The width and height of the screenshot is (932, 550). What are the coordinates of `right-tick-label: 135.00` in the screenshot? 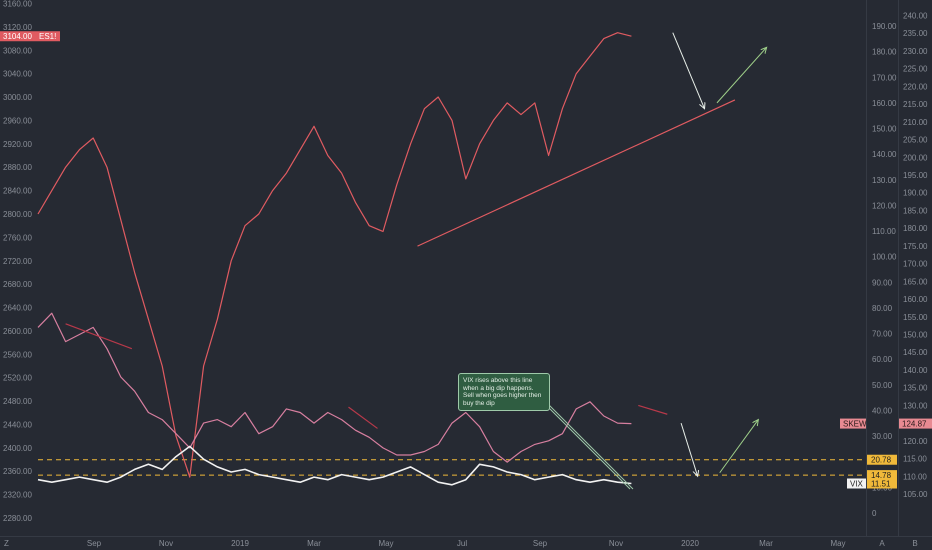 It's located at (915, 388).